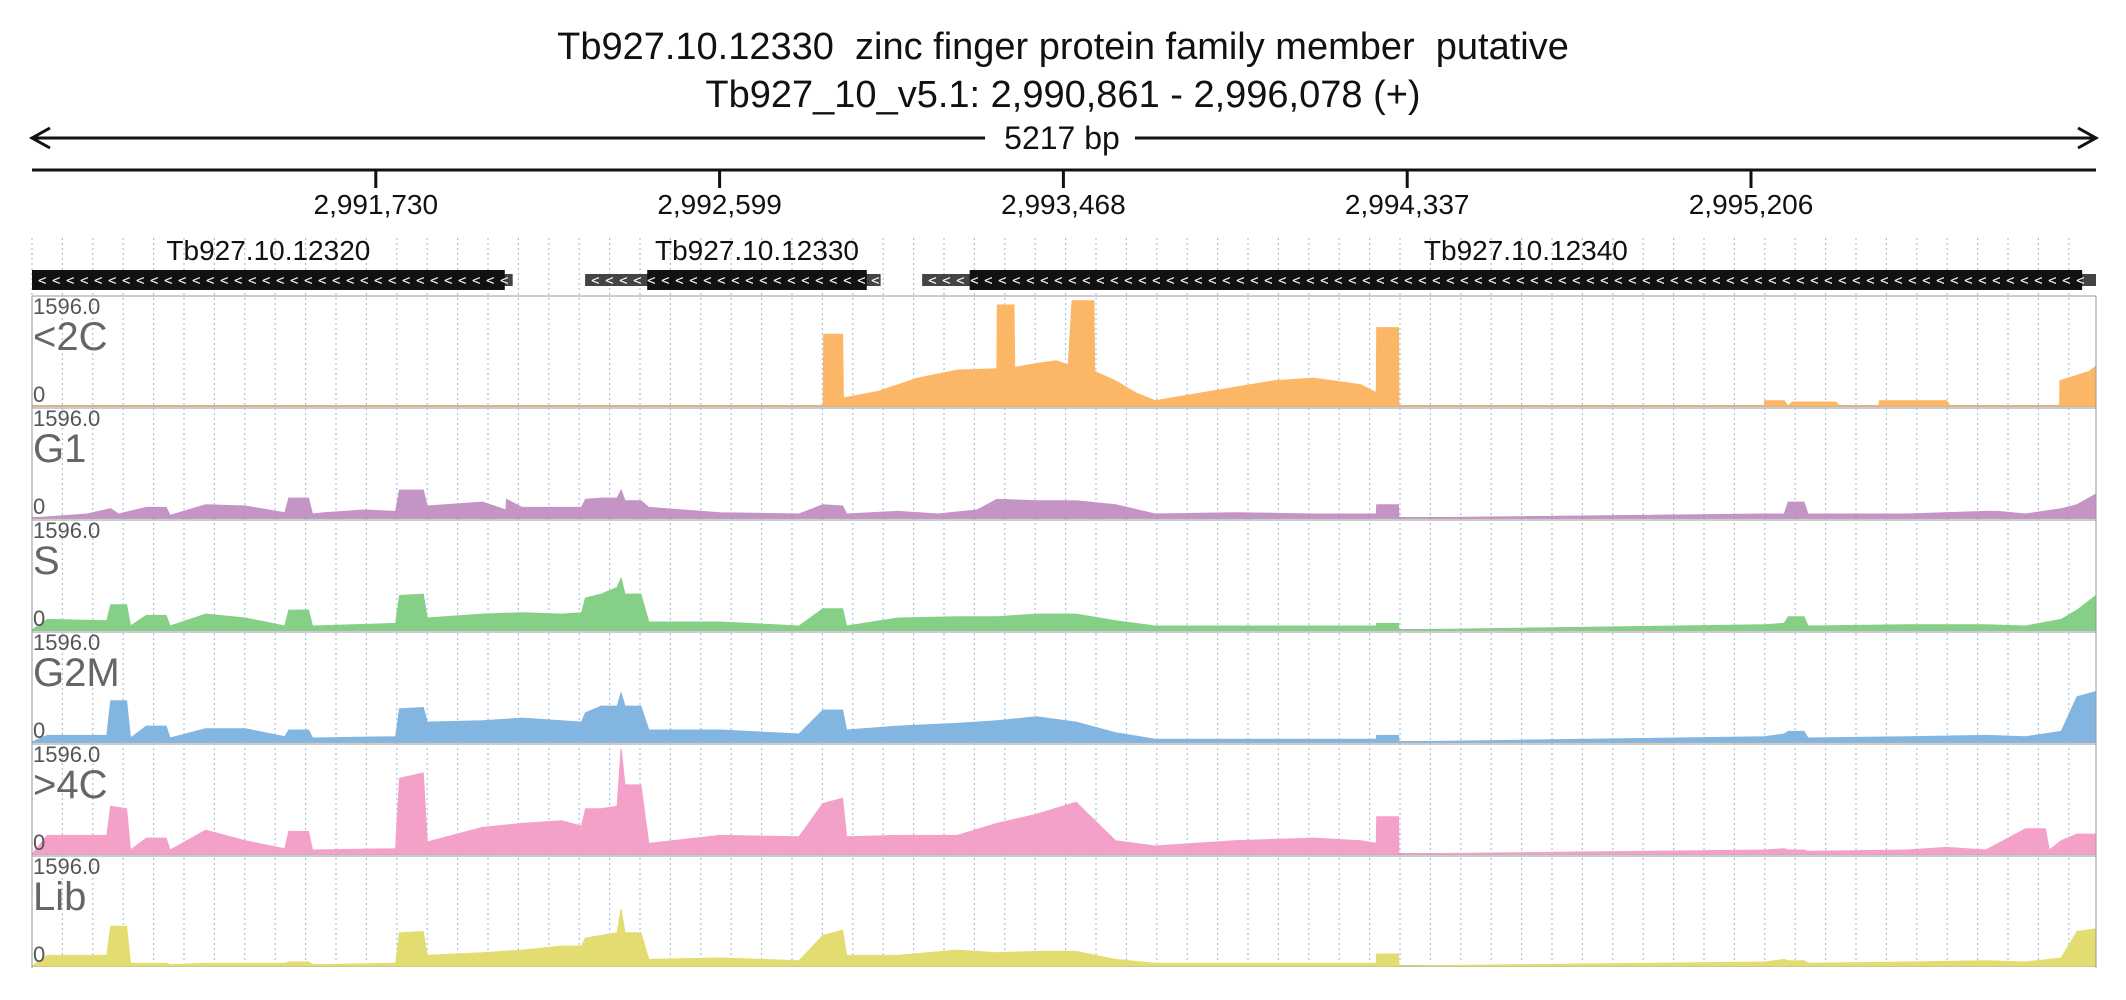 Image resolution: width=2126 pixels, height=1000 pixels. I want to click on span-label: 5217 bp, so click(1062, 138).